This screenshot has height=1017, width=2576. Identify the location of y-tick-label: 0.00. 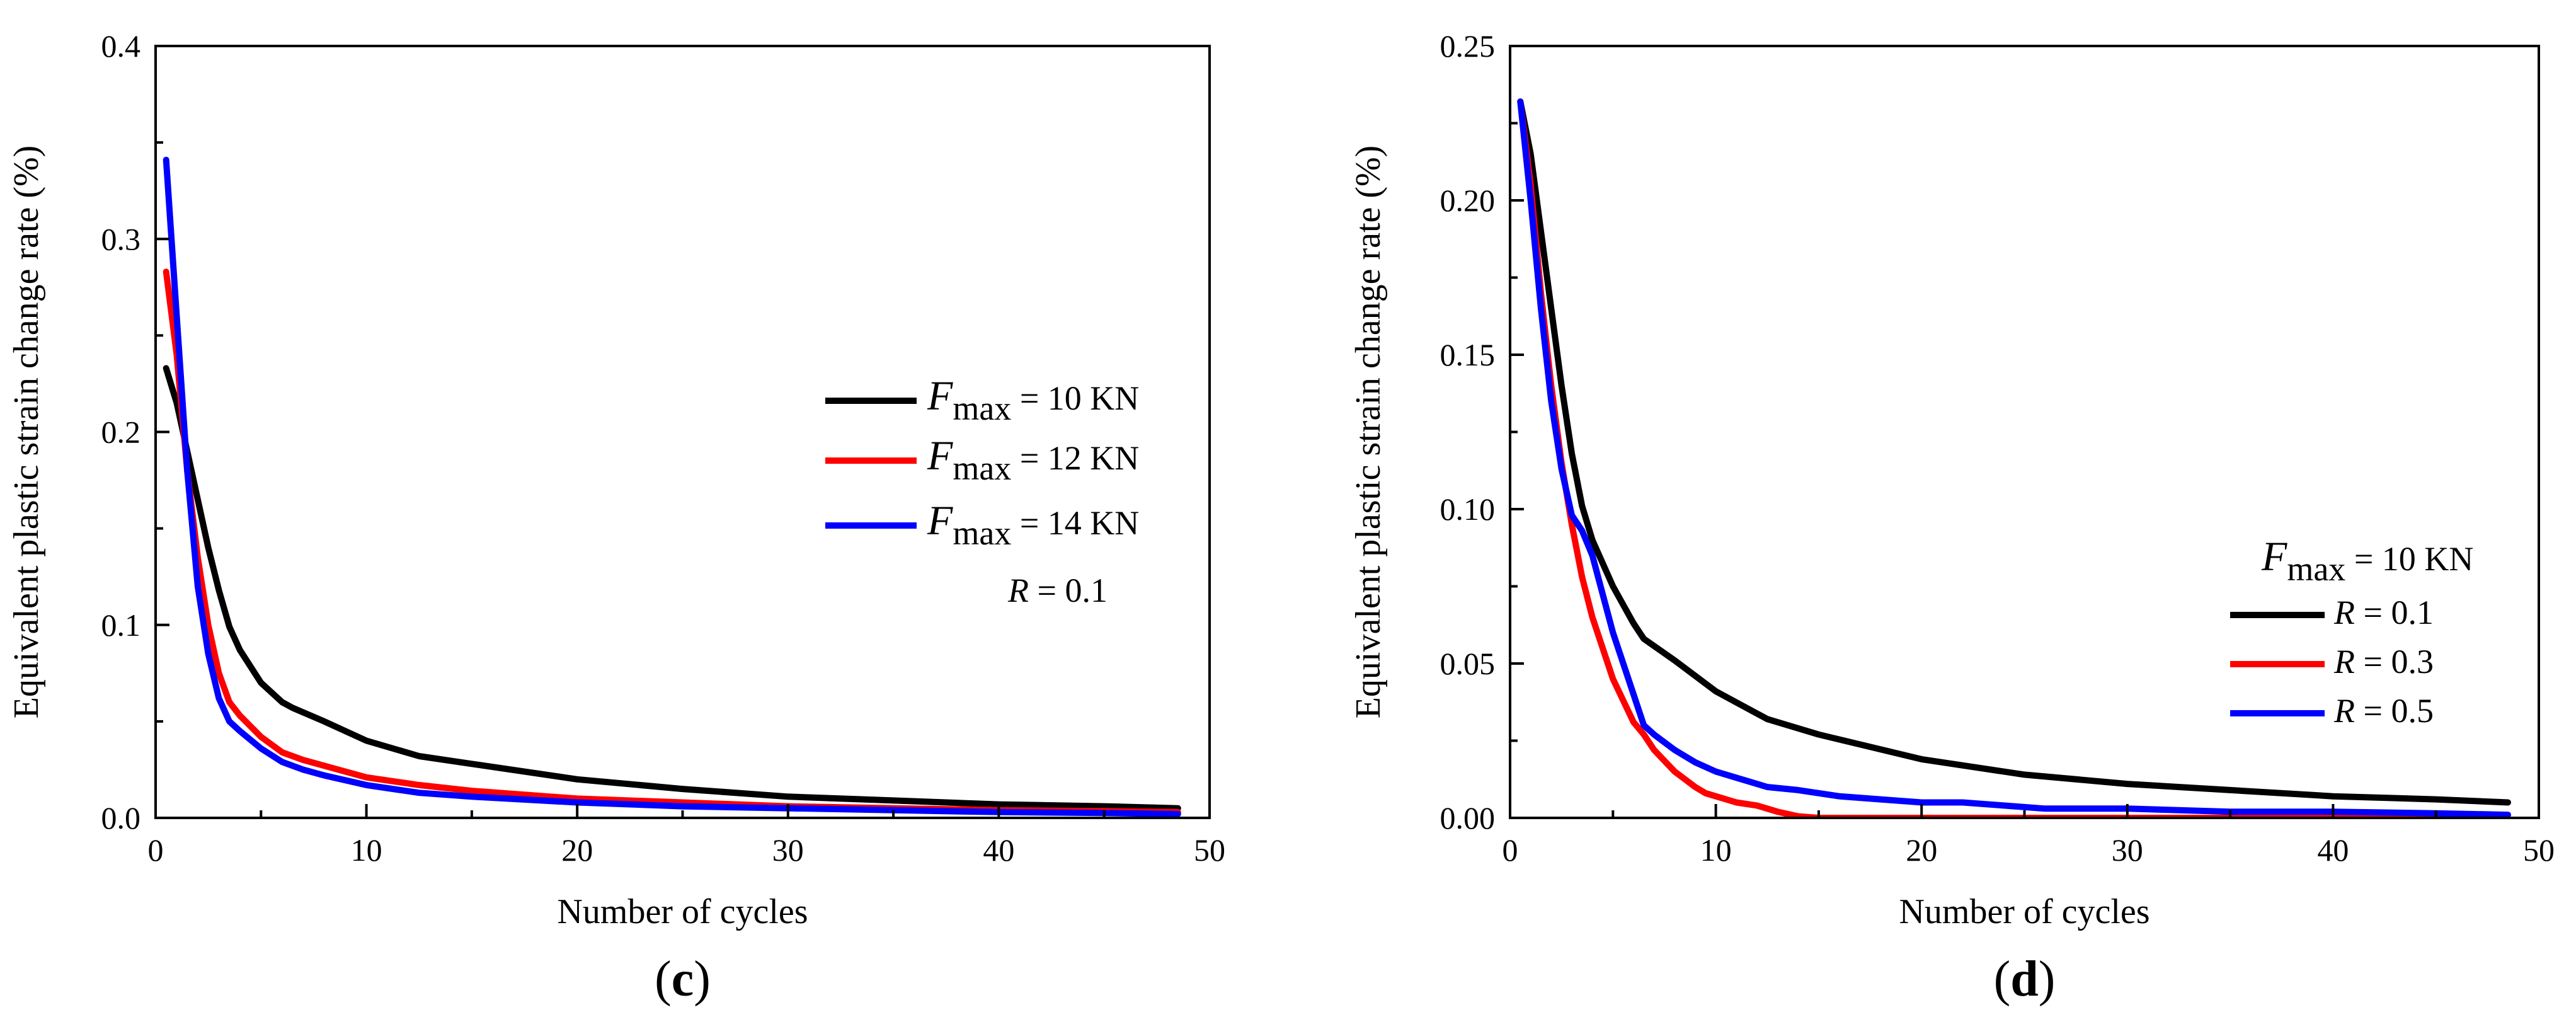
(1468, 818).